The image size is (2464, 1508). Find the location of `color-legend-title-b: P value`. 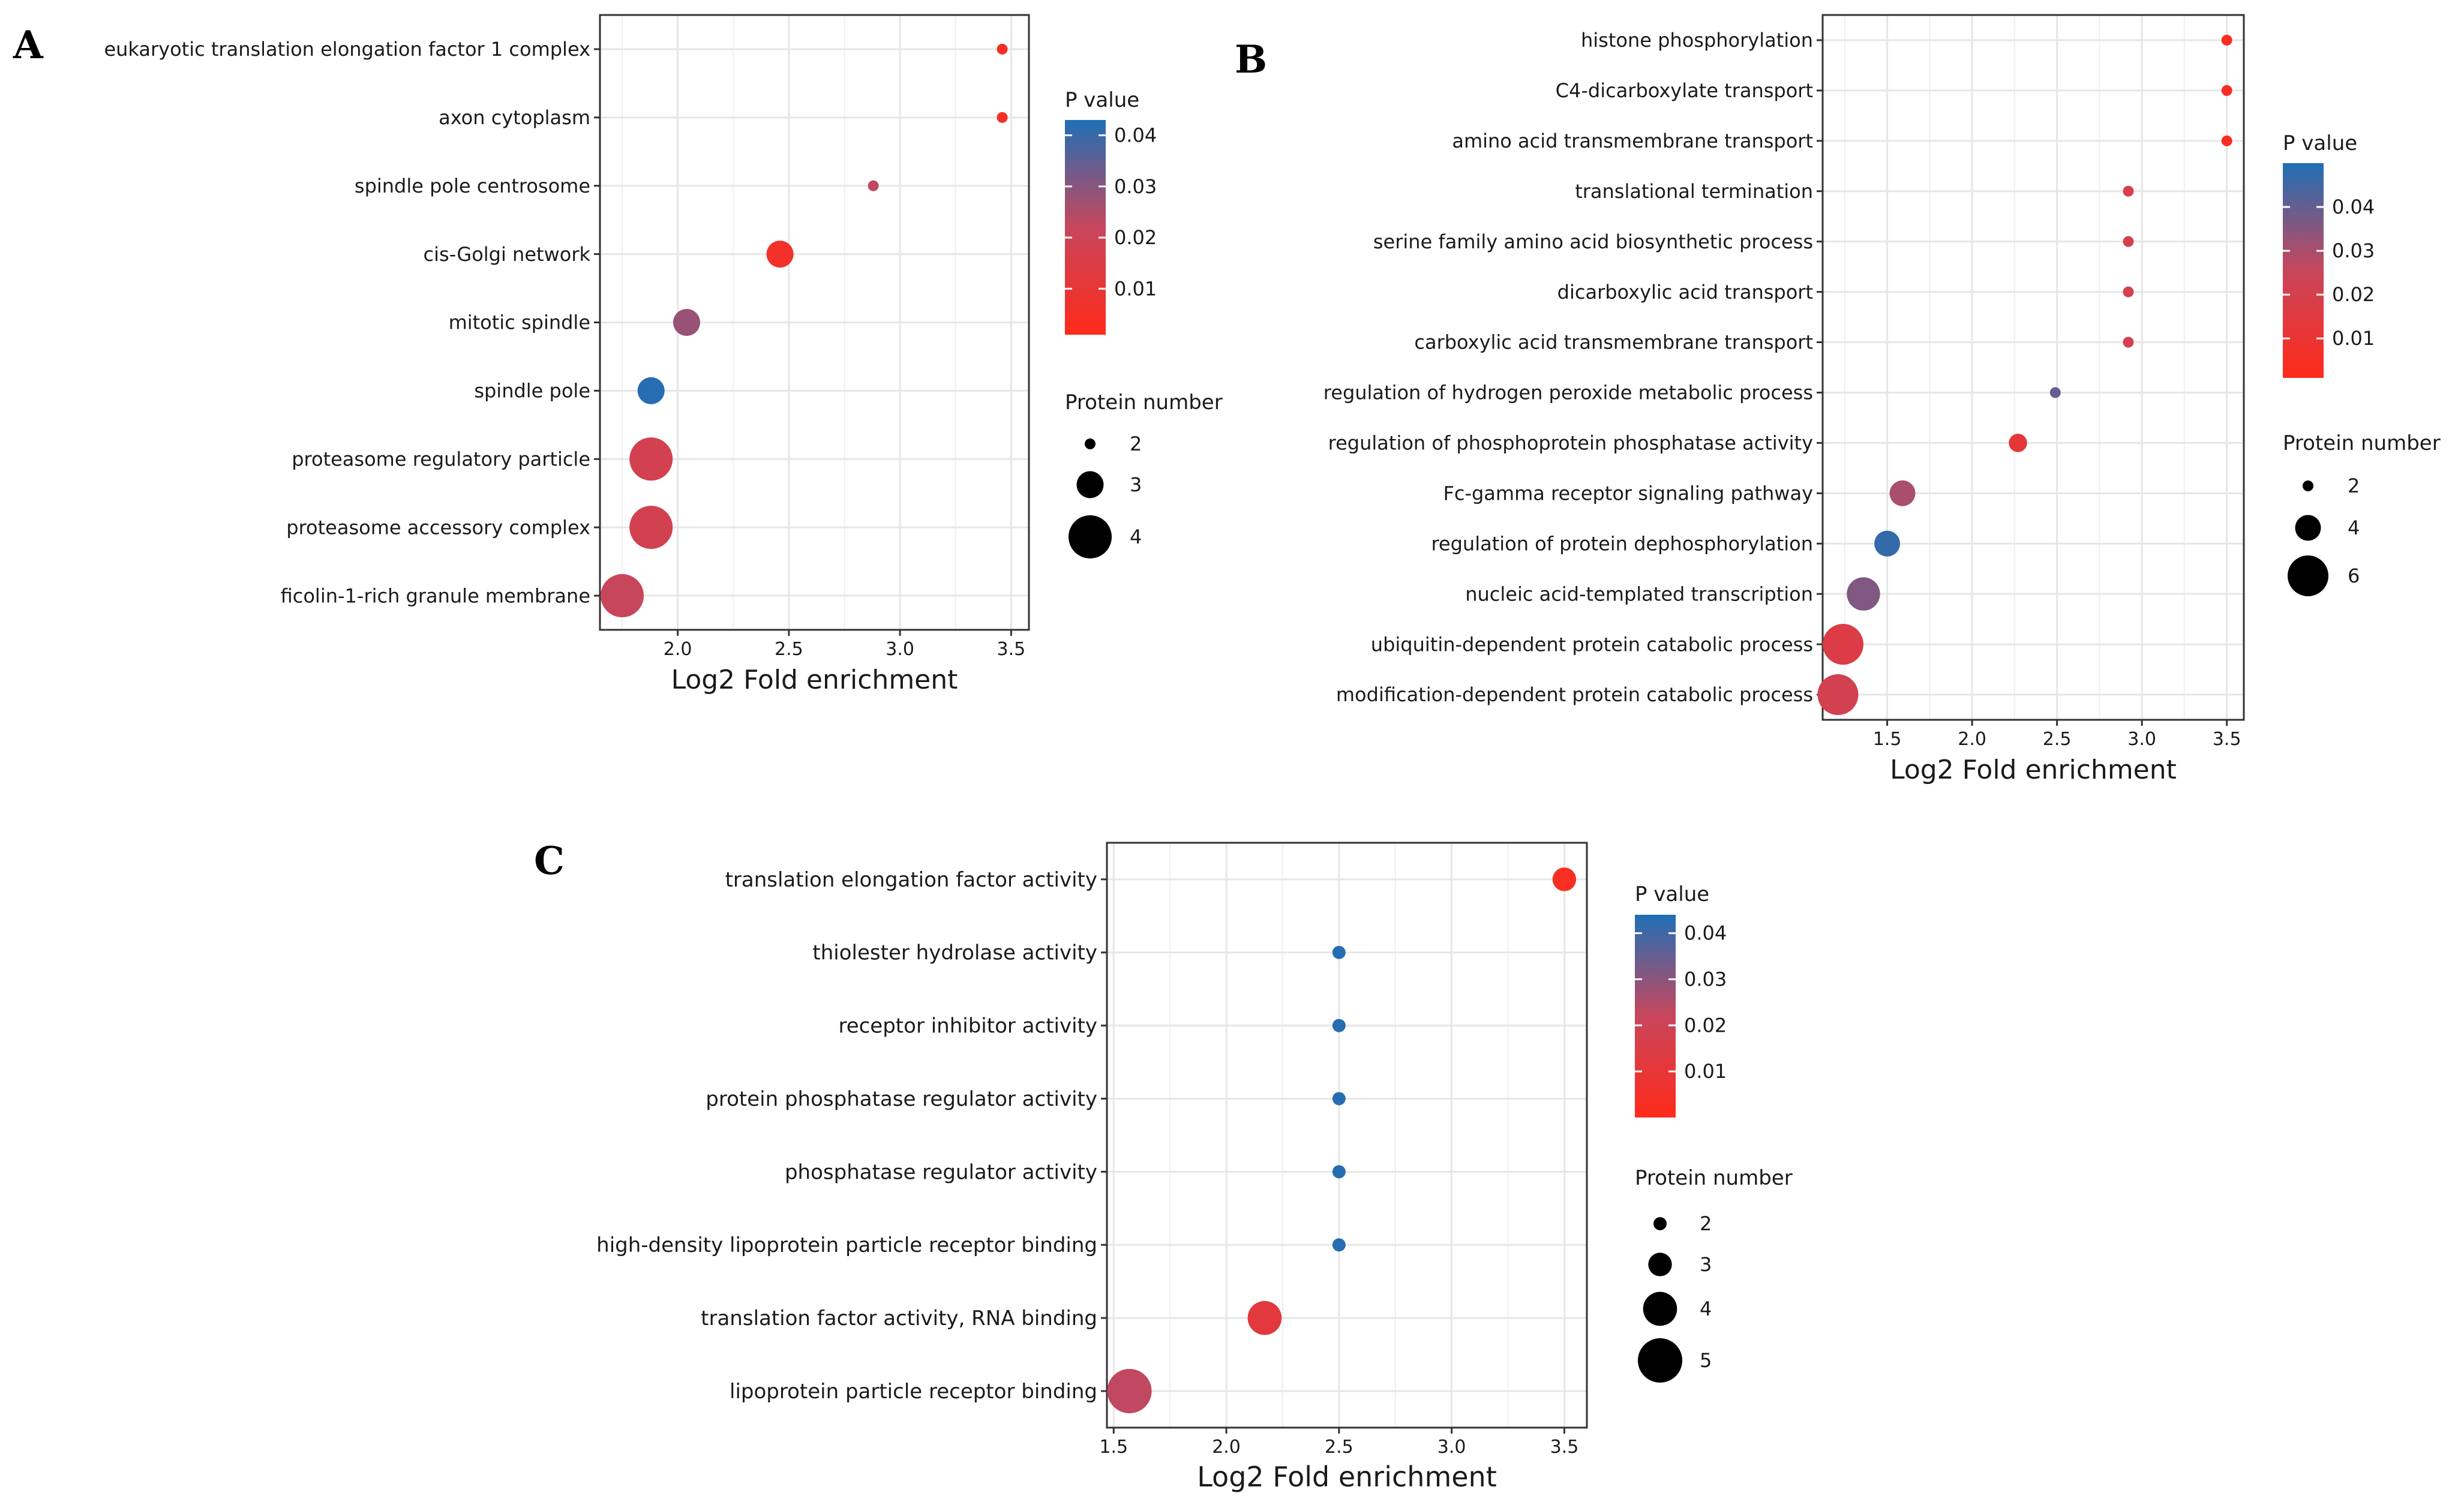

color-legend-title-b: P value is located at coordinates (2320, 143).